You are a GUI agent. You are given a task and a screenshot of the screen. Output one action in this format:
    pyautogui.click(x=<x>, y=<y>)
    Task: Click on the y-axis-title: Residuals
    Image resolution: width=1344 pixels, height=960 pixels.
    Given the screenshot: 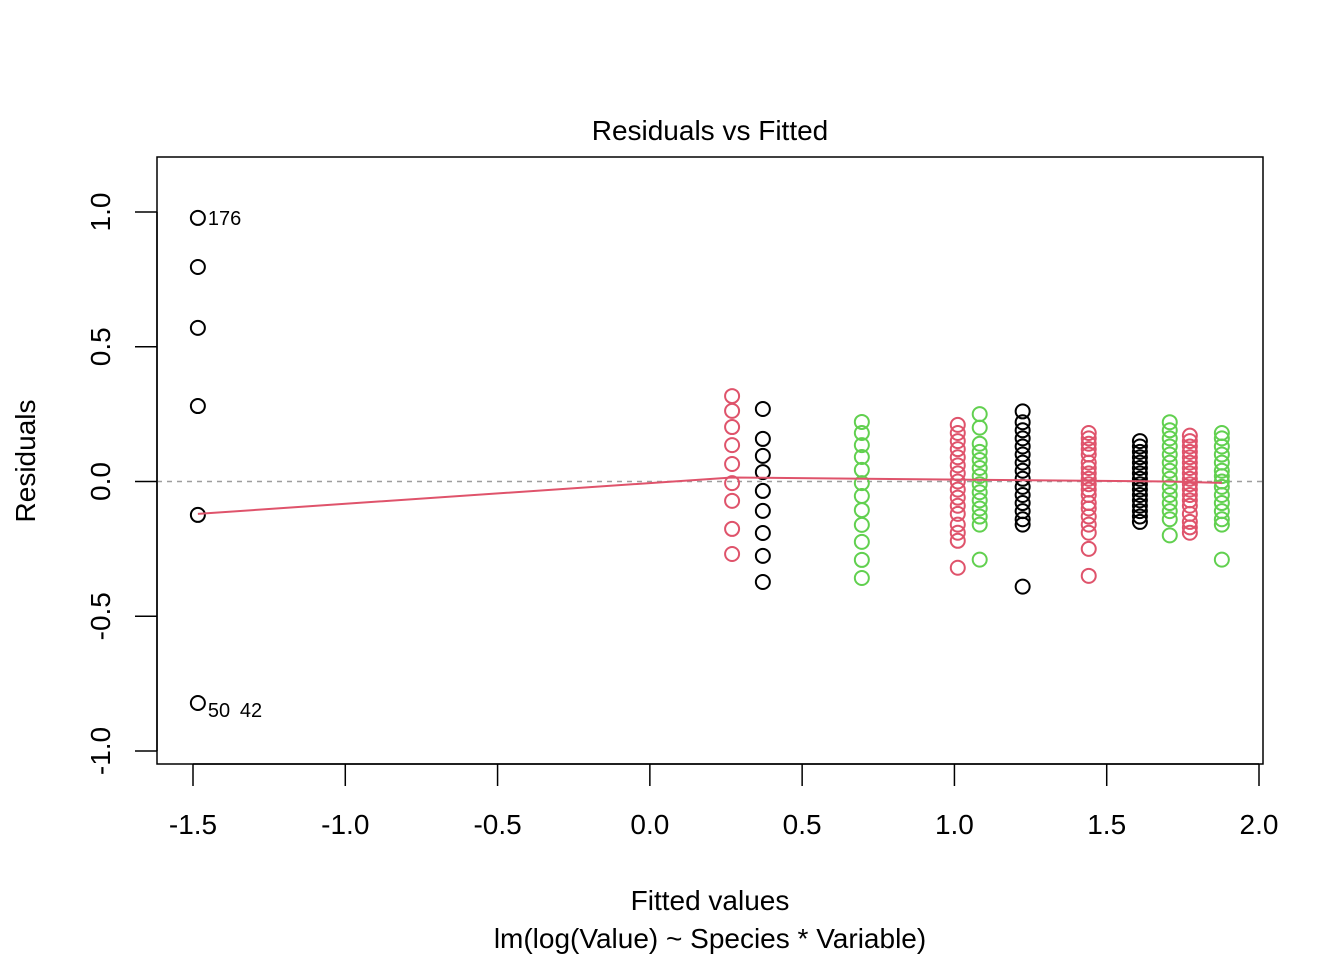 What is the action you would take?
    pyautogui.click(x=25, y=461)
    